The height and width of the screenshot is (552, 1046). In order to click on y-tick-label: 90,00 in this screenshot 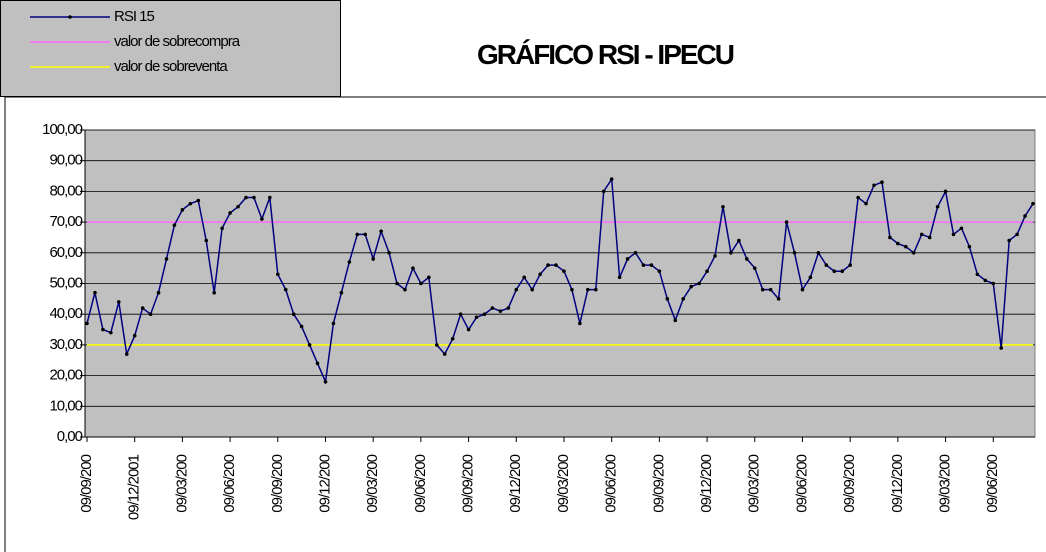, I will do `click(65, 160)`.